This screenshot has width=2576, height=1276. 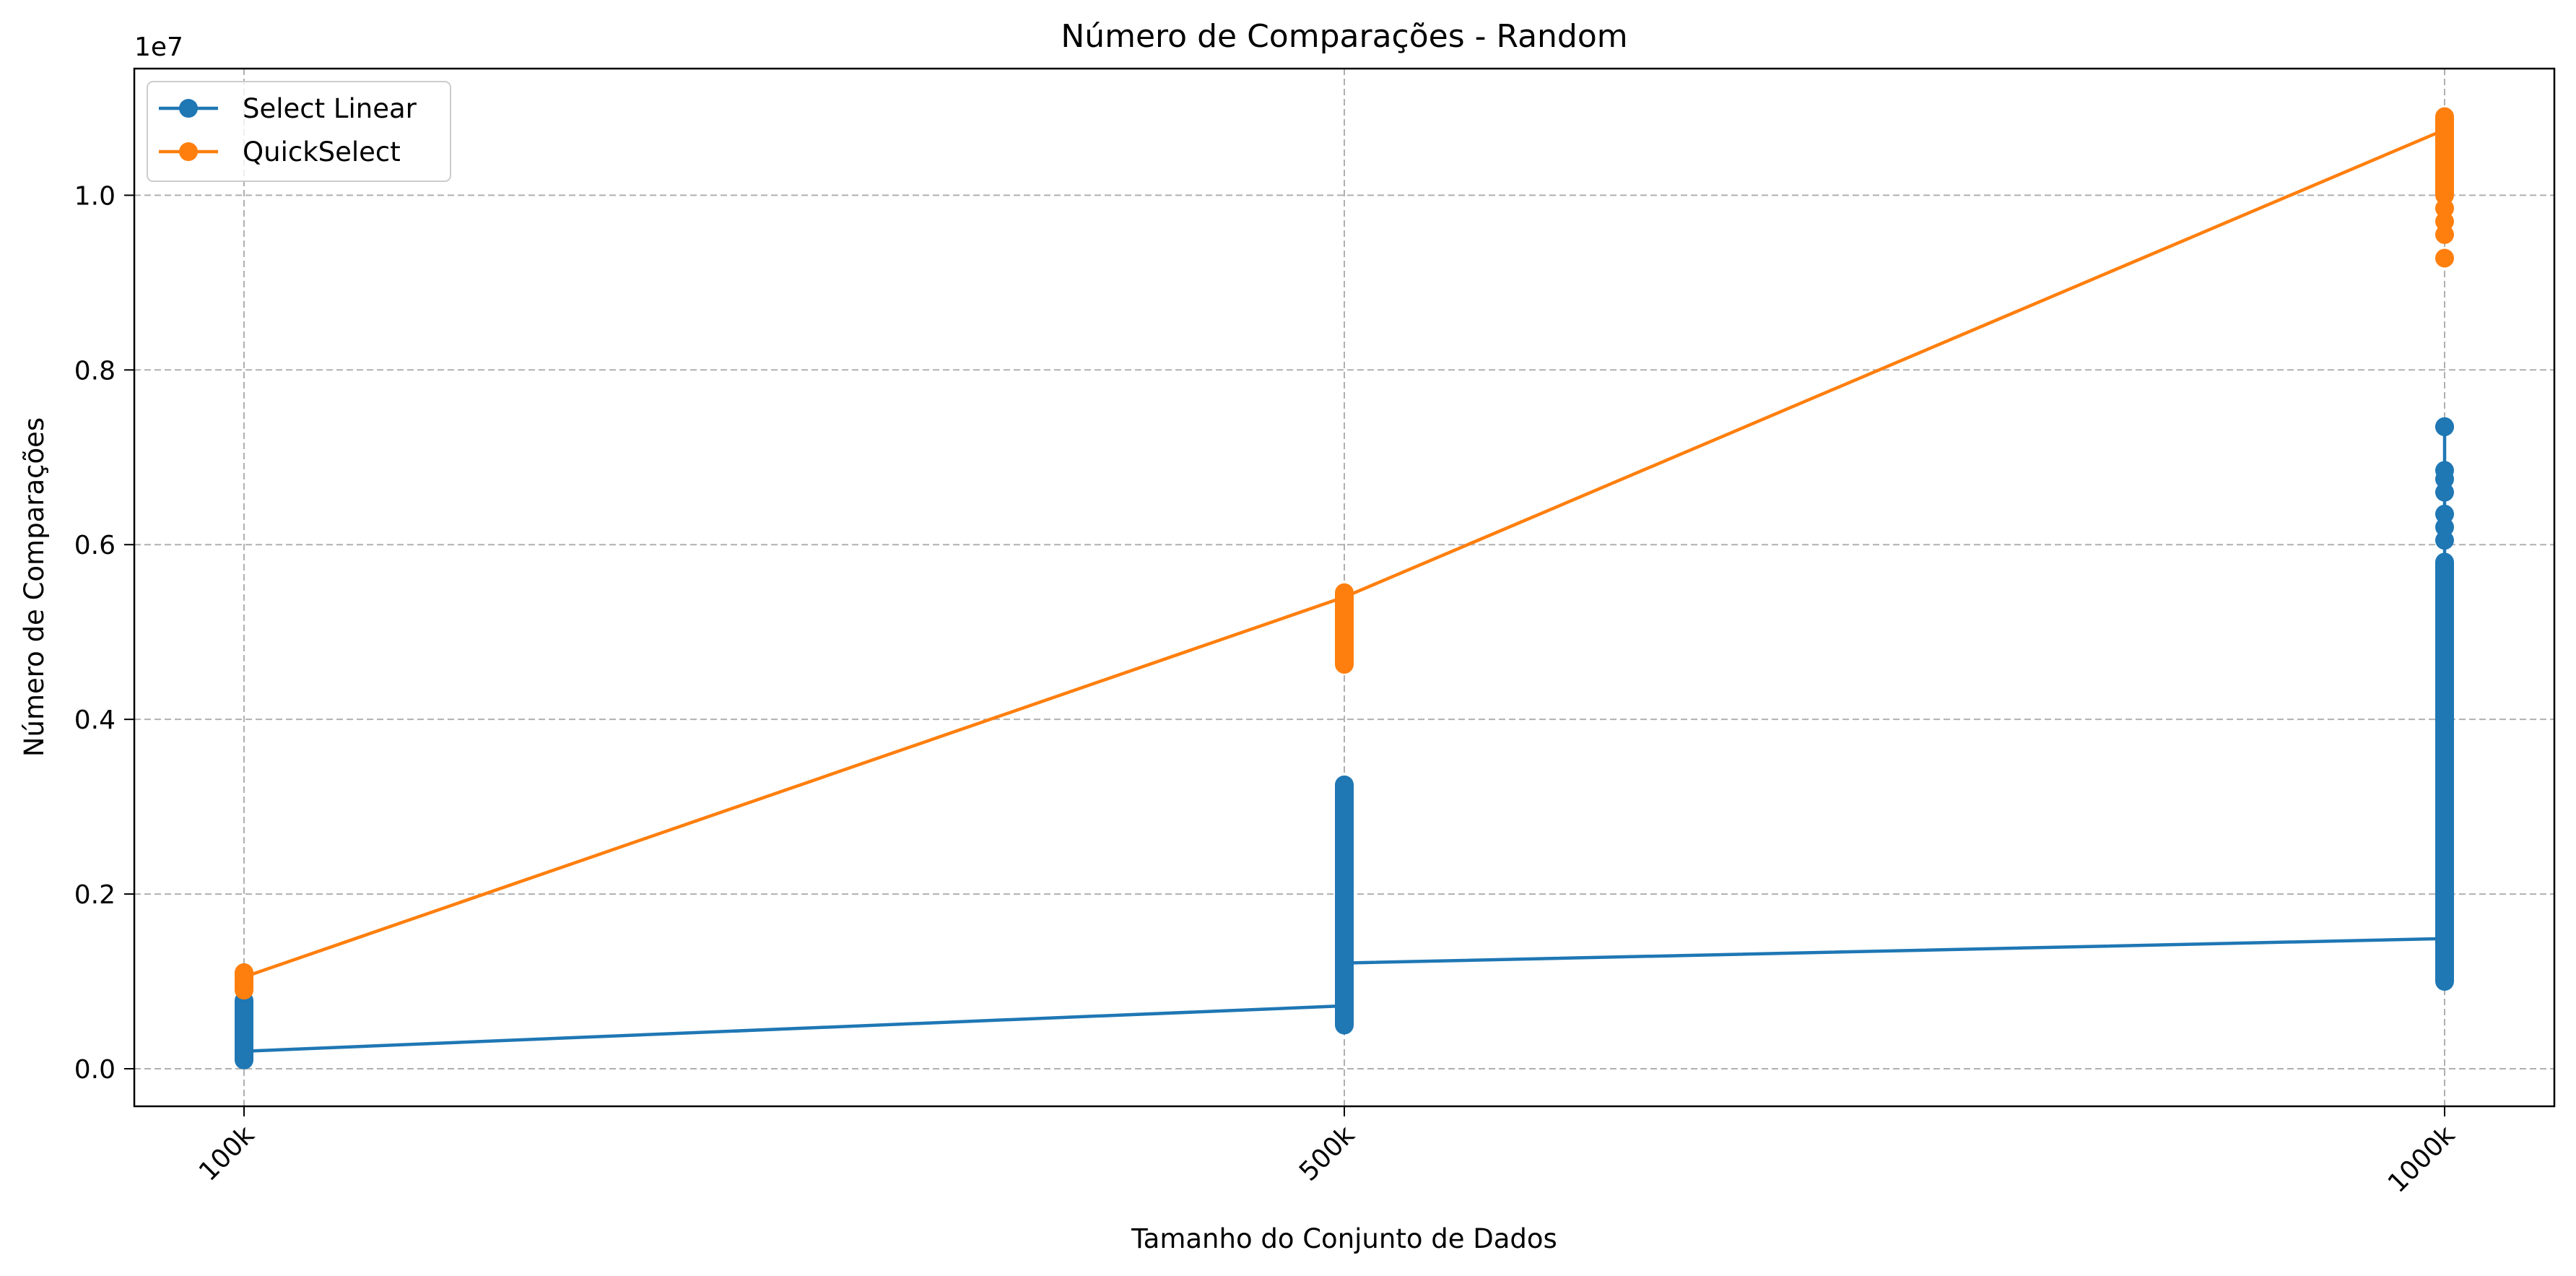 I want to click on x-tick-label: 500k, so click(x=1327, y=1153).